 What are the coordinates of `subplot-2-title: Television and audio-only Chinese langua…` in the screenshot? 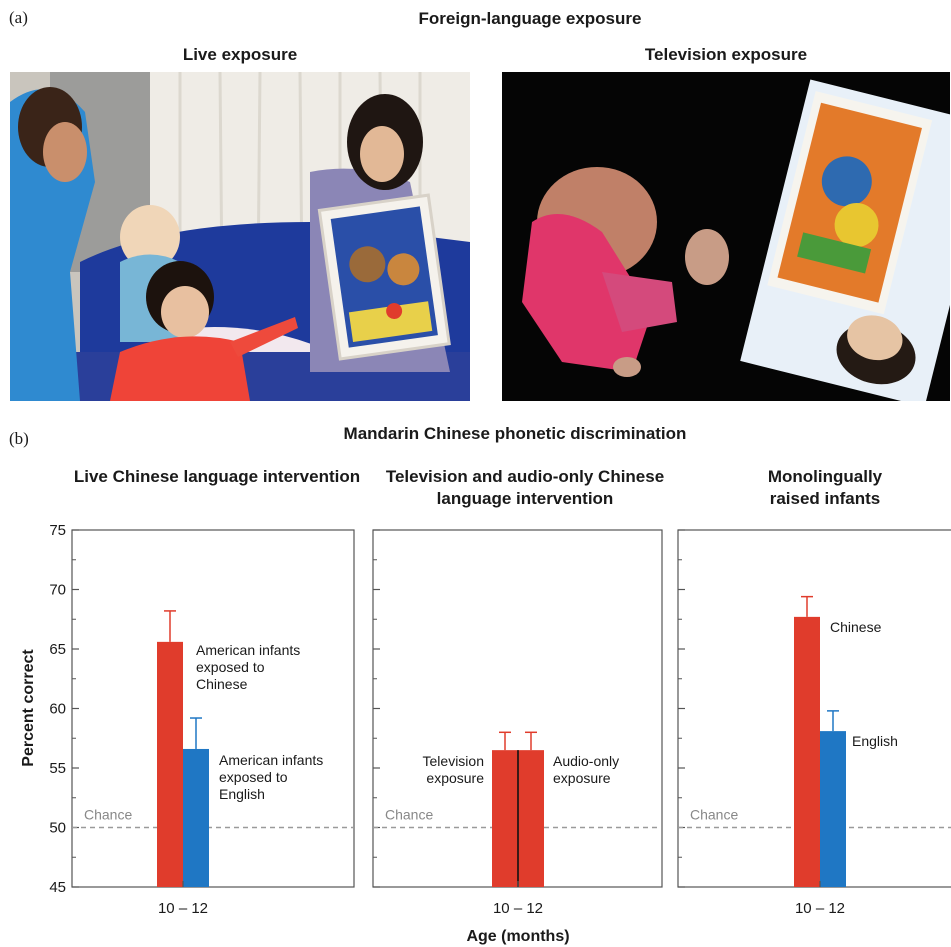 It's located at (525, 487).